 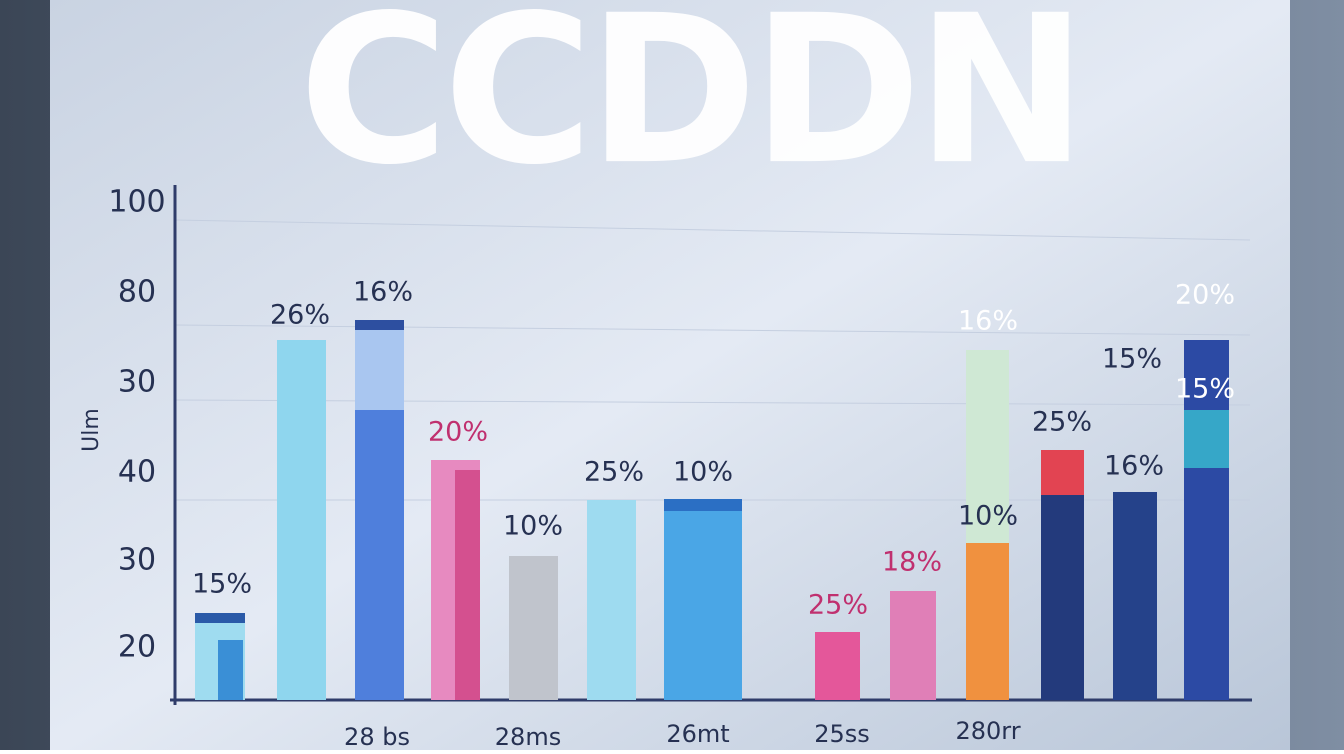 I want to click on bar-label: 18%, so click(x=912, y=562).